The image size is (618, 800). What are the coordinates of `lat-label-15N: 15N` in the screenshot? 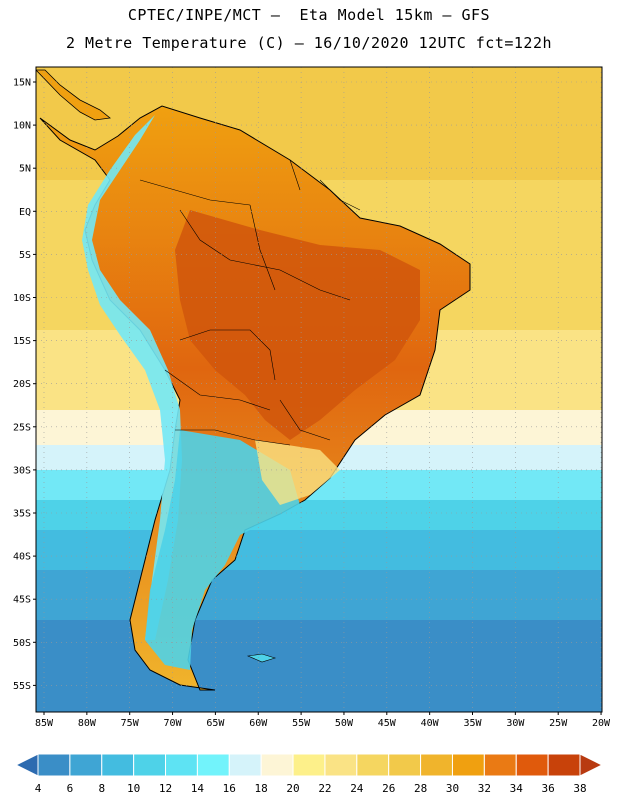 It's located at (22, 83).